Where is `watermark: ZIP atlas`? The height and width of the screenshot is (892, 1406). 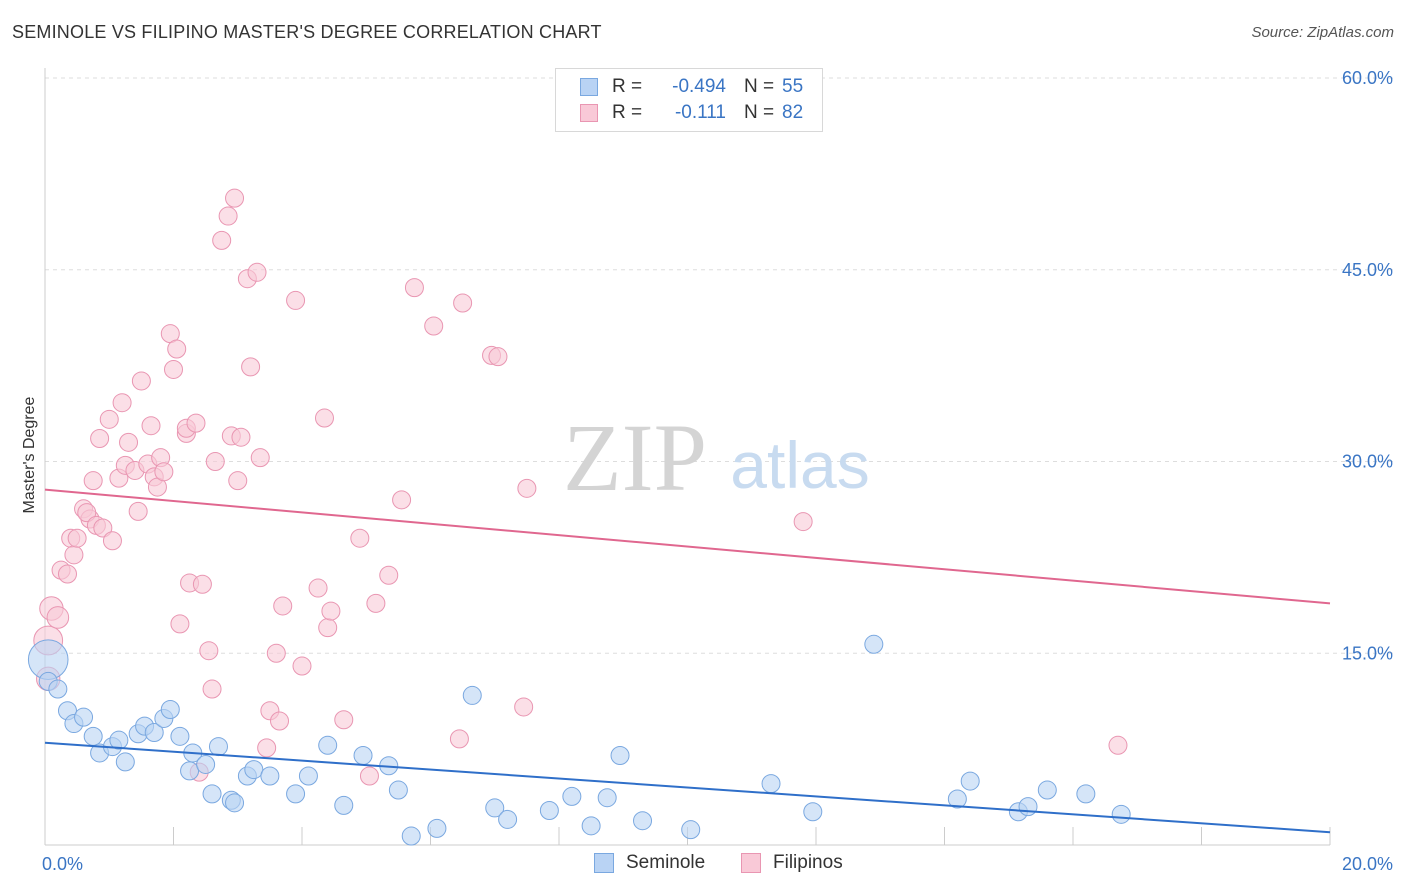 watermark: ZIP atlas is located at coordinates (716, 457).